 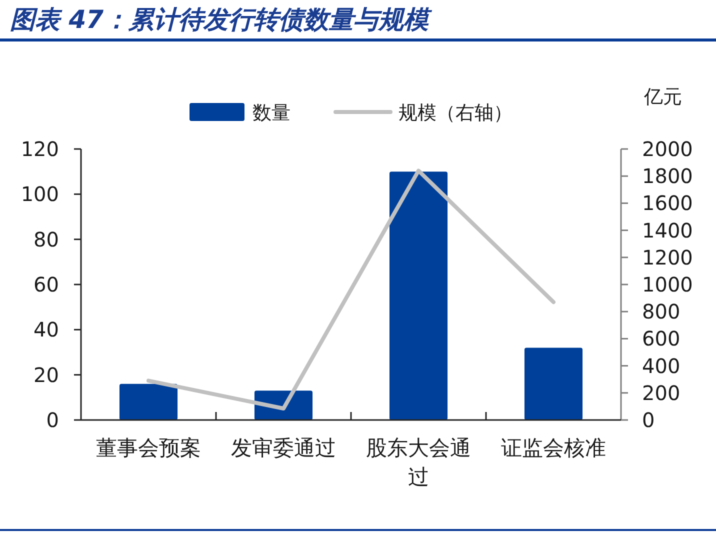 I want to click on y2-tick-label: 1400, so click(x=667, y=230).